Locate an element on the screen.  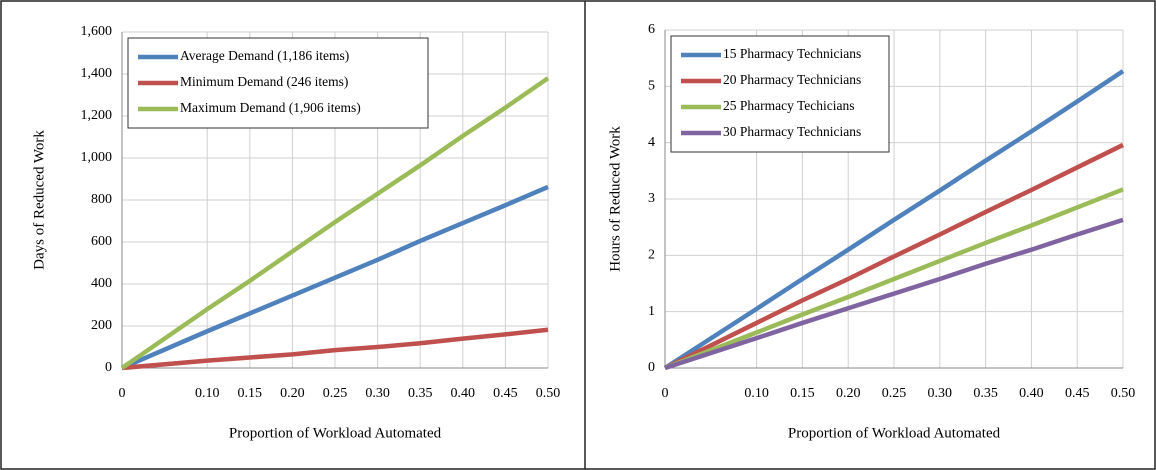
y-tick-label: 6 is located at coordinates (651, 29).